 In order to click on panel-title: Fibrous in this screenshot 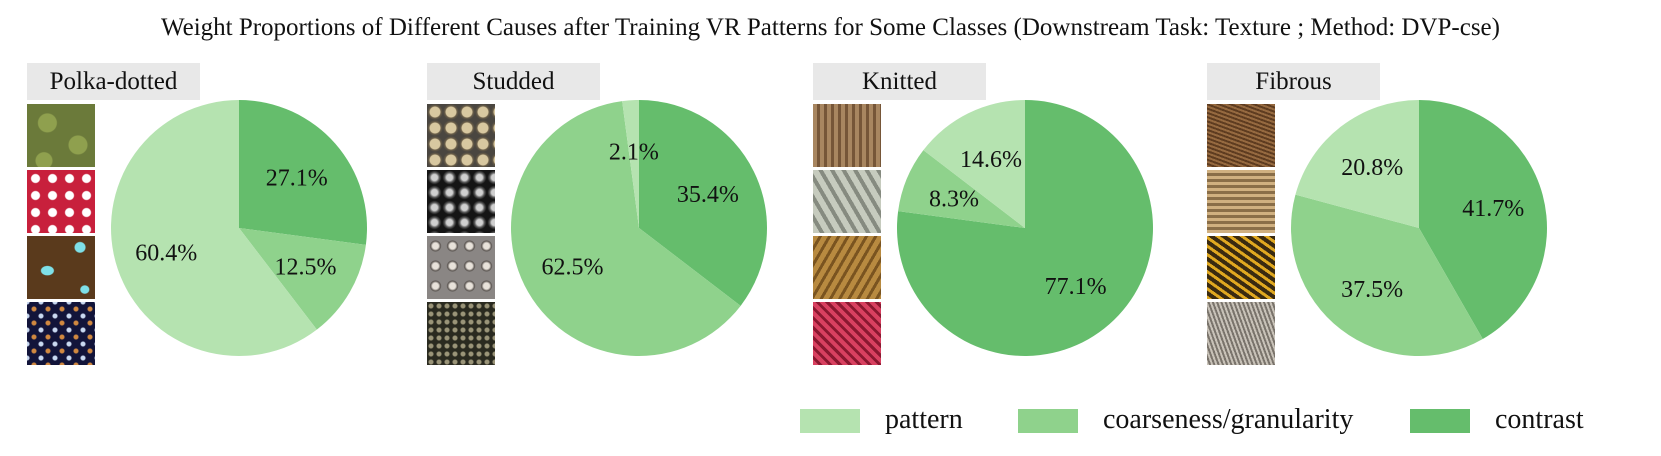, I will do `click(1293, 81)`.